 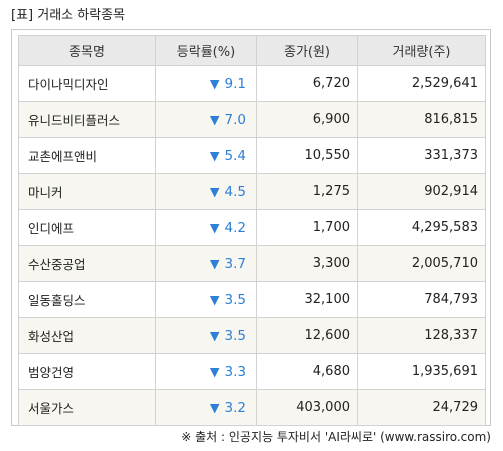 What do you see at coordinates (87, 155) in the screenshot?
I see `stock-name: 교촌에프앤비` at bounding box center [87, 155].